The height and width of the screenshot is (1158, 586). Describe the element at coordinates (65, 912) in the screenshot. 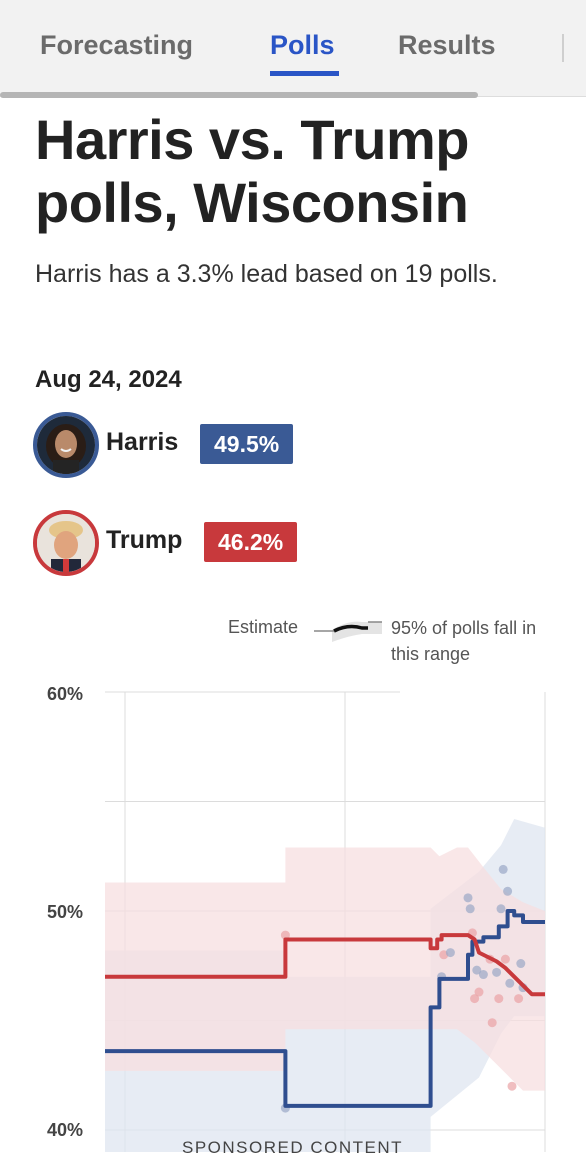

I see `y-tick-label: 50%` at that location.